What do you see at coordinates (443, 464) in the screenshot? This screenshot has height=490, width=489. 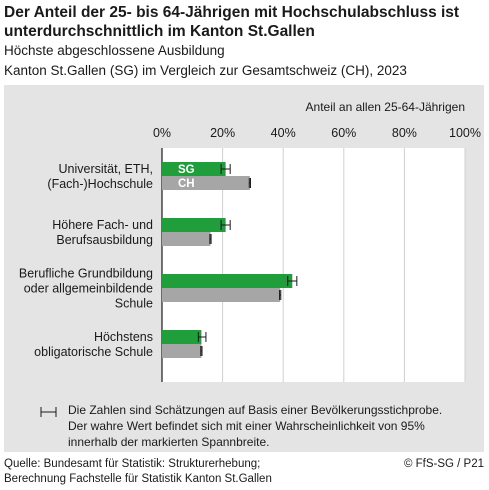 I see `copyright: © FfS-SG / P21` at bounding box center [443, 464].